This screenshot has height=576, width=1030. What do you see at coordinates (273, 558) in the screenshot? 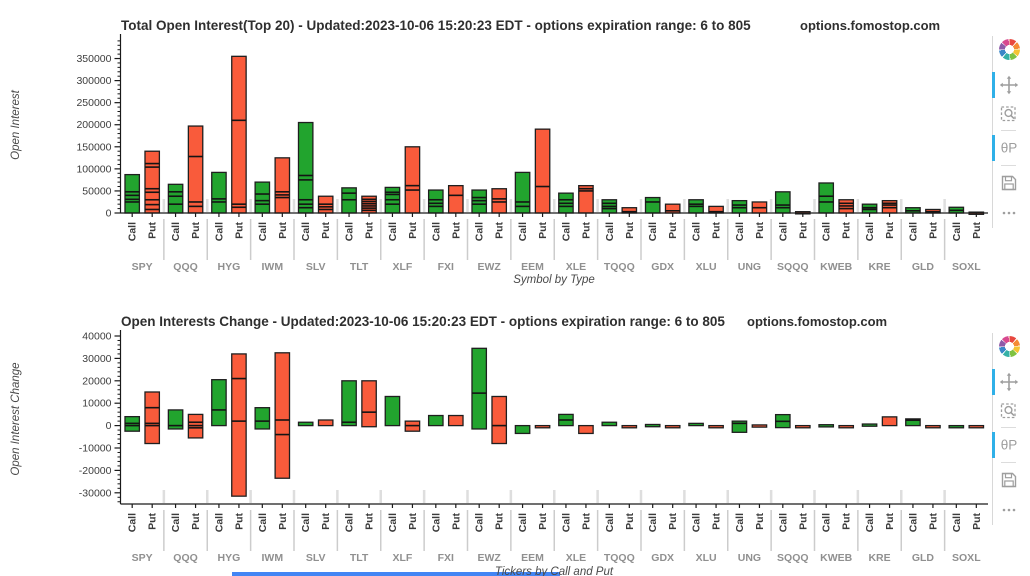
I see `group-label-IWM: IWM` at bounding box center [273, 558].